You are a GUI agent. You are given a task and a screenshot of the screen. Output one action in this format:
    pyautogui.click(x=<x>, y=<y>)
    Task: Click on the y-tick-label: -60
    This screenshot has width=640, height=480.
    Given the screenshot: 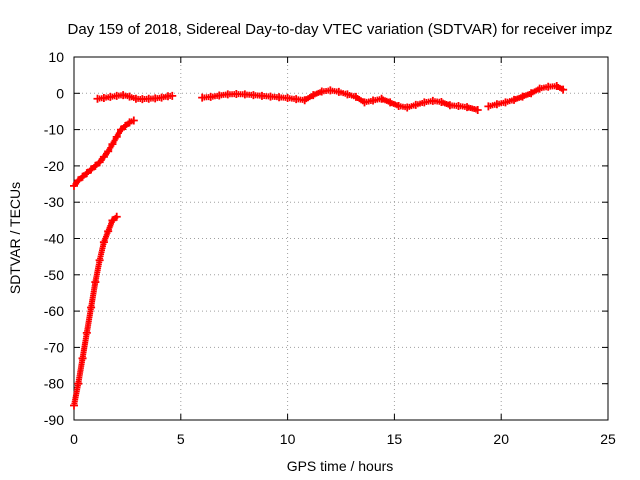 What is the action you would take?
    pyautogui.click(x=54, y=311)
    